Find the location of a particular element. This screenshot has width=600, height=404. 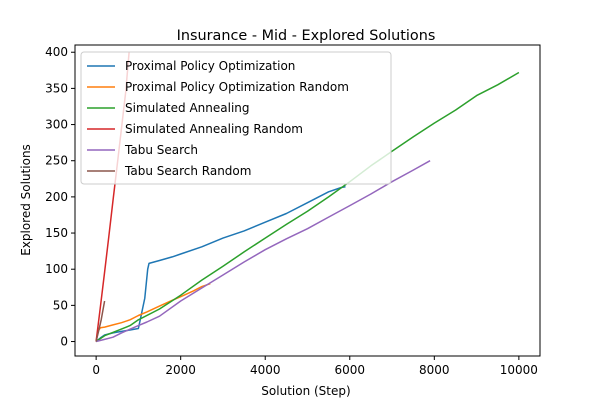

y-axis-label: Explored Solutions is located at coordinates (26, 200).